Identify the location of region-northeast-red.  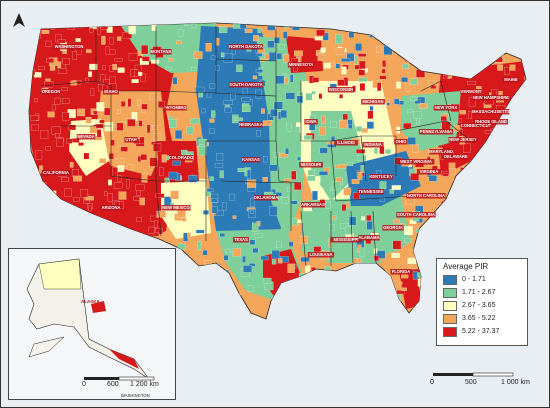
(481, 118).